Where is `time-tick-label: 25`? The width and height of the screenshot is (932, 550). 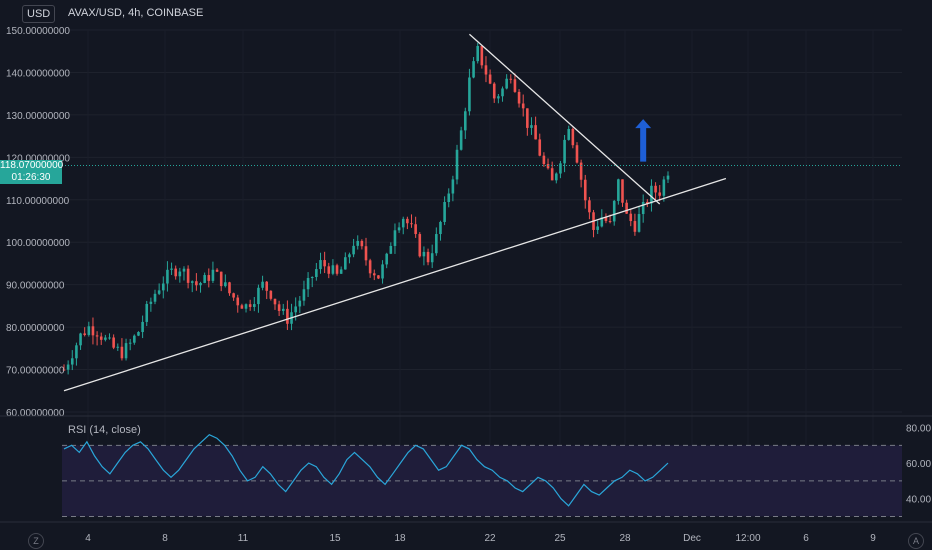 time-tick-label: 25 is located at coordinates (560, 538).